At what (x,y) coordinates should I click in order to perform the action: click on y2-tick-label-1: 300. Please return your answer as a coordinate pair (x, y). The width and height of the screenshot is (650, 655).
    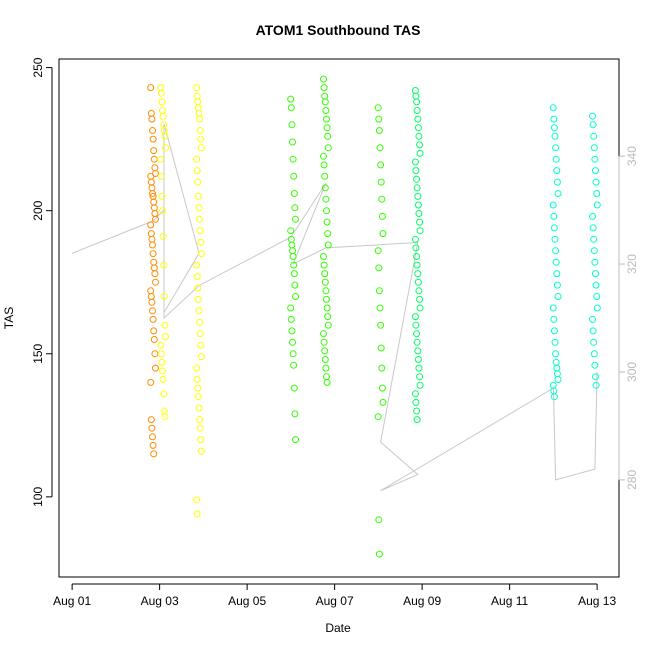
    Looking at the image, I should click on (632, 372).